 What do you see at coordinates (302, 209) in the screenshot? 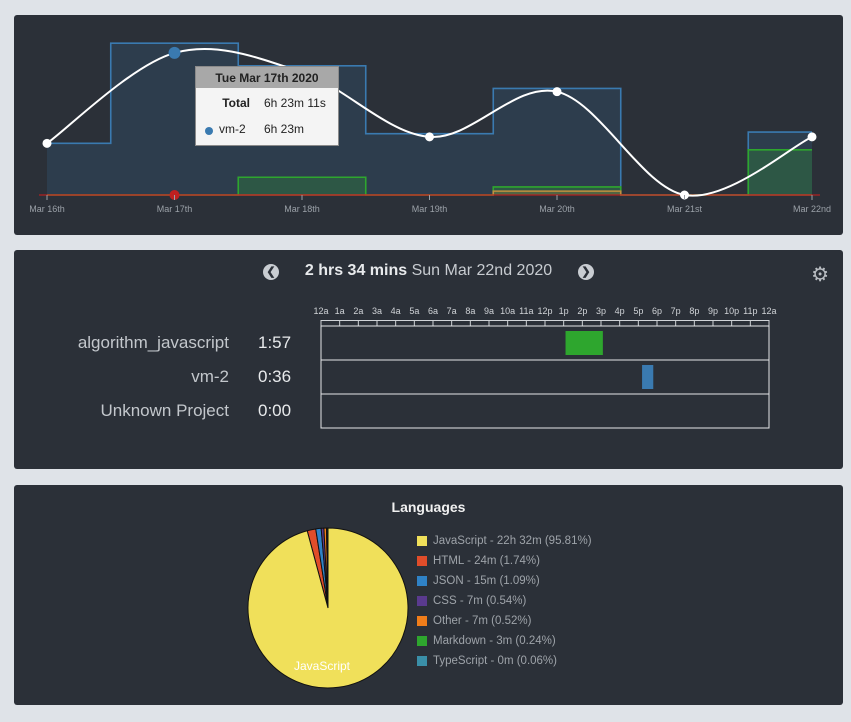
I see `x-tick-label: Mar 18th` at bounding box center [302, 209].